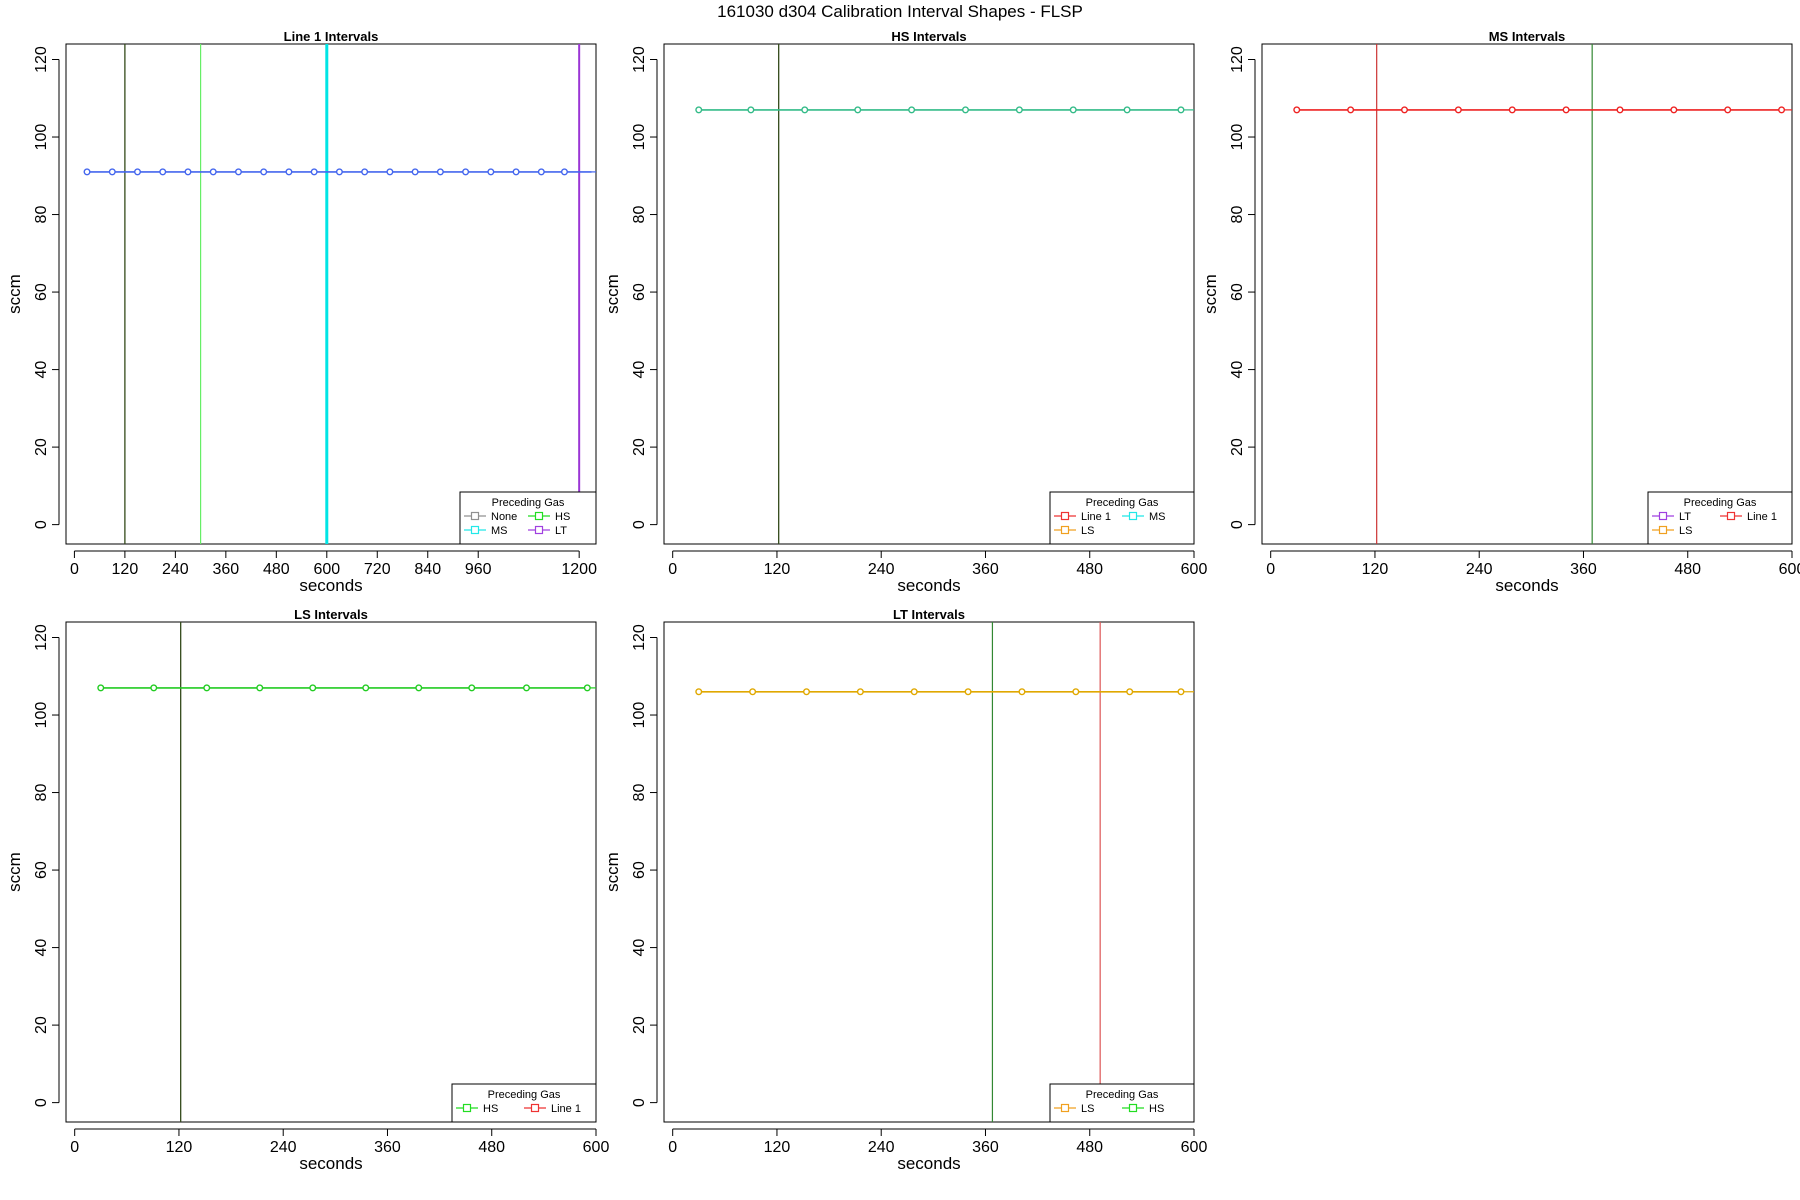 This screenshot has width=1800, height=1200. Describe the element at coordinates (579, 569) in the screenshot. I see `x-tick-label: 1200` at that location.